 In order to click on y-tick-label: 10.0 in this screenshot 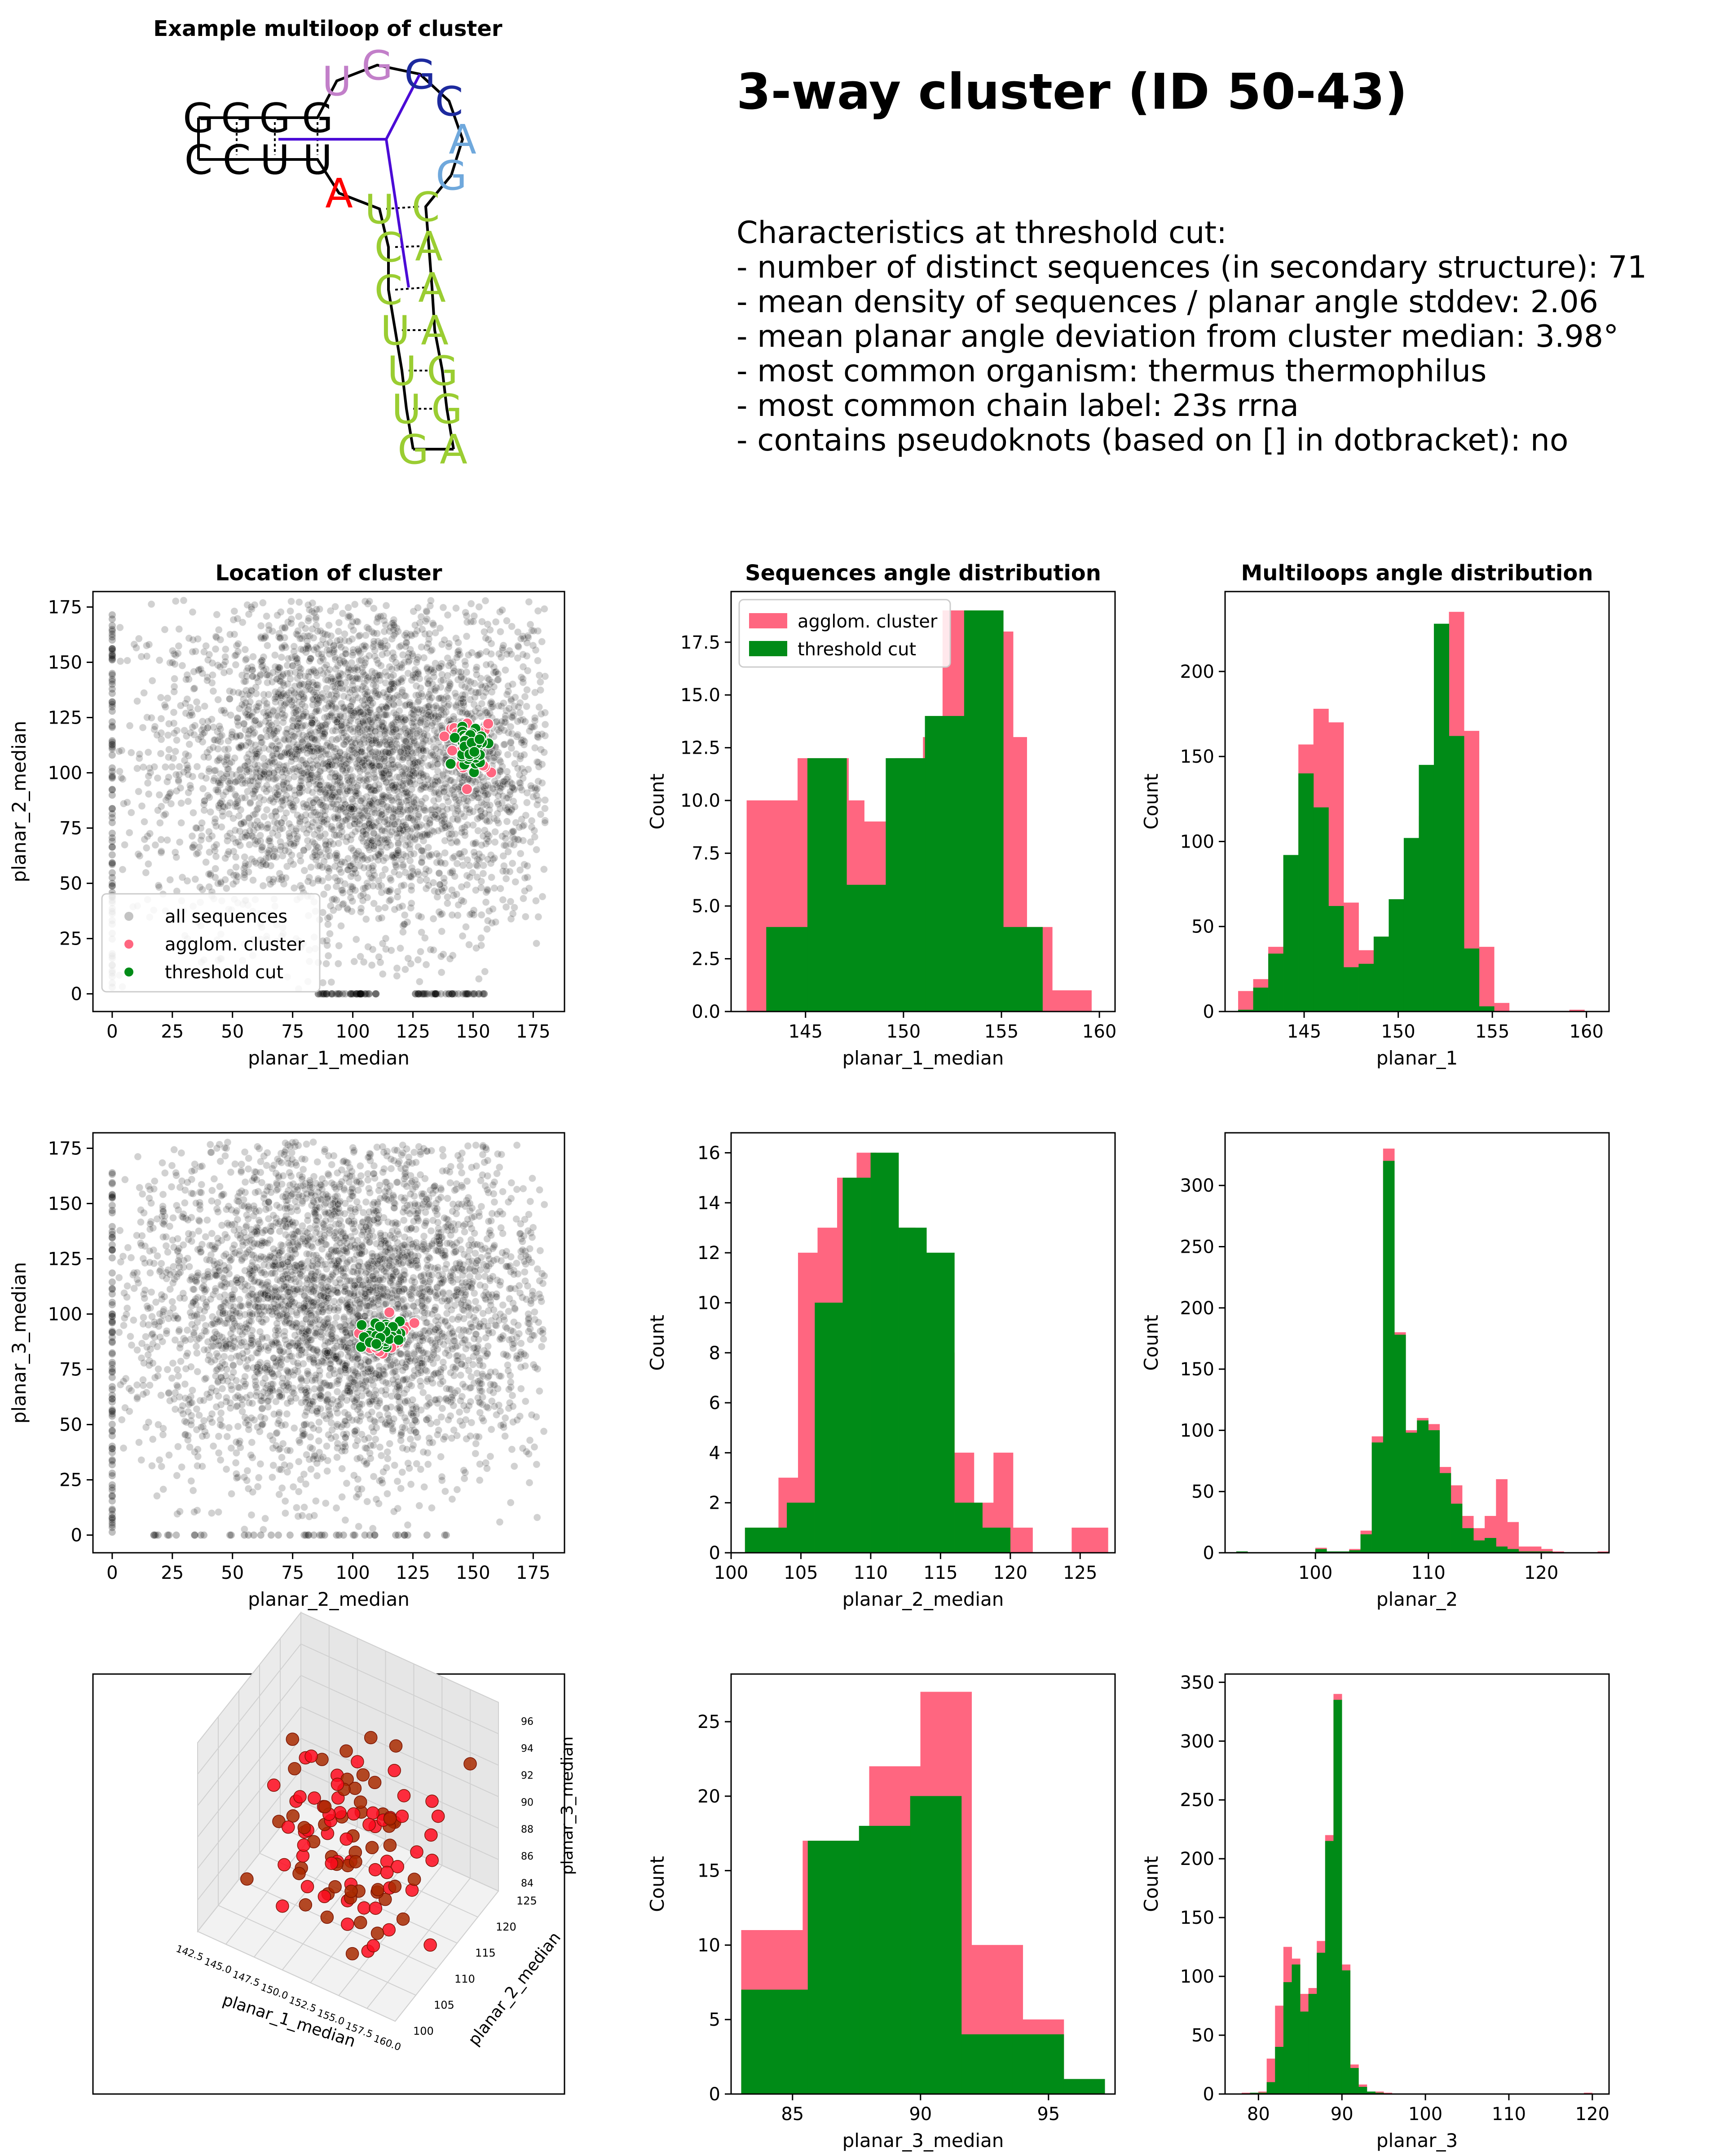, I will do `click(700, 801)`.